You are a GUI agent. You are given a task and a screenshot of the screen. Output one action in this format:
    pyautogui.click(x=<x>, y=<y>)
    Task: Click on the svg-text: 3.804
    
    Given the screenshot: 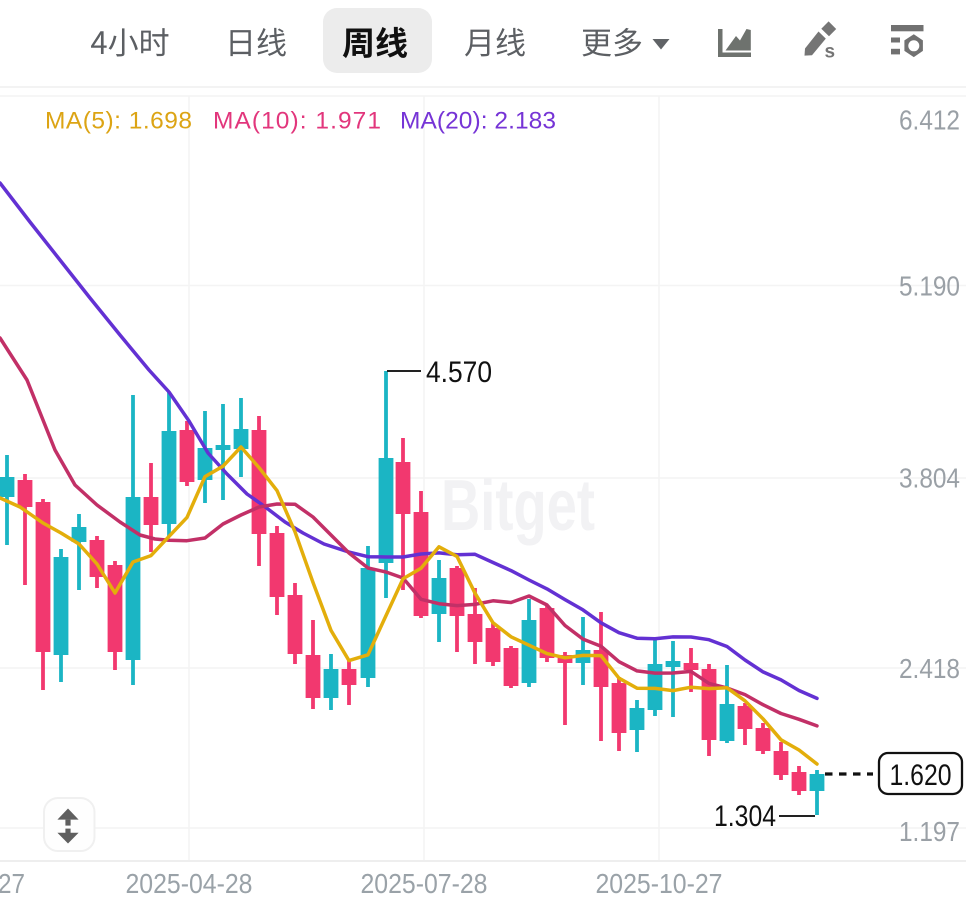 What is the action you would take?
    pyautogui.click(x=929, y=478)
    